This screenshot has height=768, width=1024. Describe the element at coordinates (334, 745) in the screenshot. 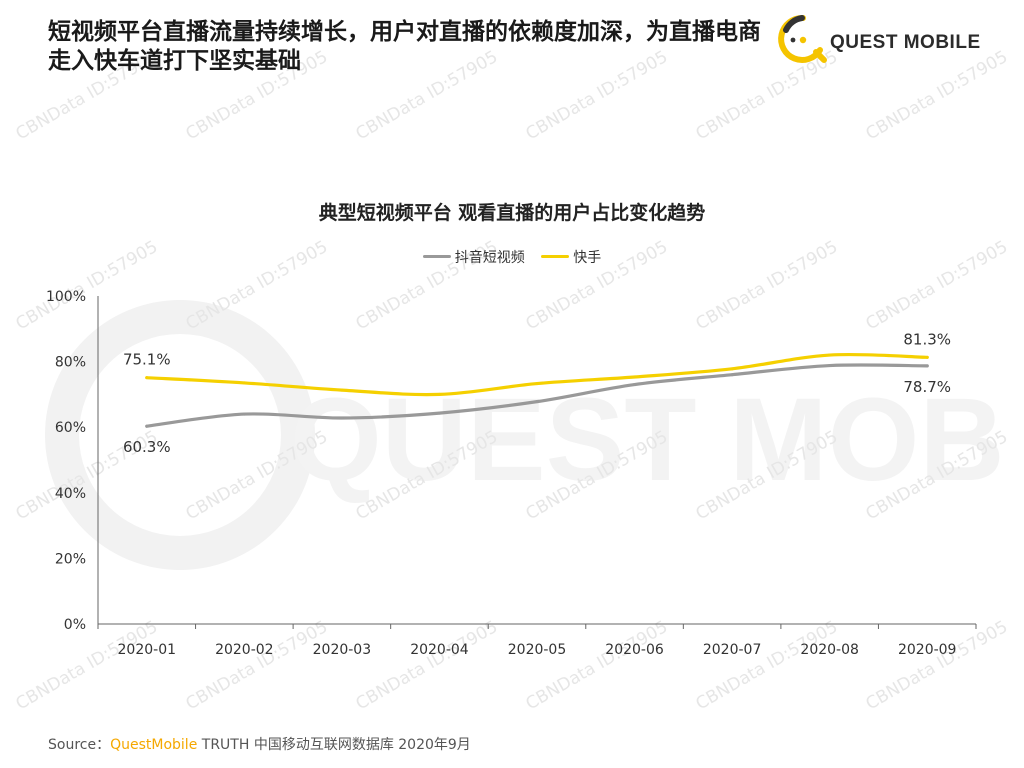

I see `source-rest: TRUTH 中国移动互联网数据库 2020年9月` at that location.